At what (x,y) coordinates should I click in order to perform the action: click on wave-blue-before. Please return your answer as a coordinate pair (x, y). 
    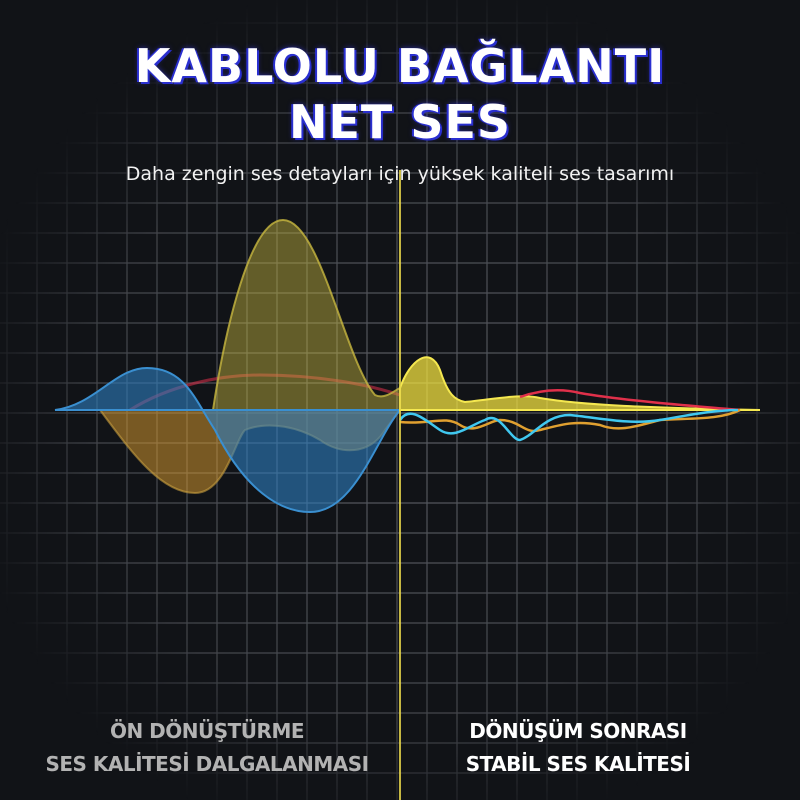
    Looking at the image, I should click on (228, 440).